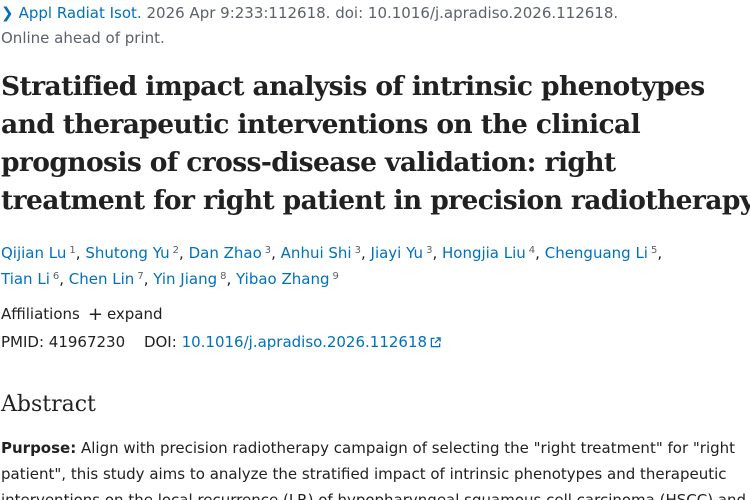  What do you see at coordinates (95, 314) in the screenshot?
I see `plus-icon: +` at bounding box center [95, 314].